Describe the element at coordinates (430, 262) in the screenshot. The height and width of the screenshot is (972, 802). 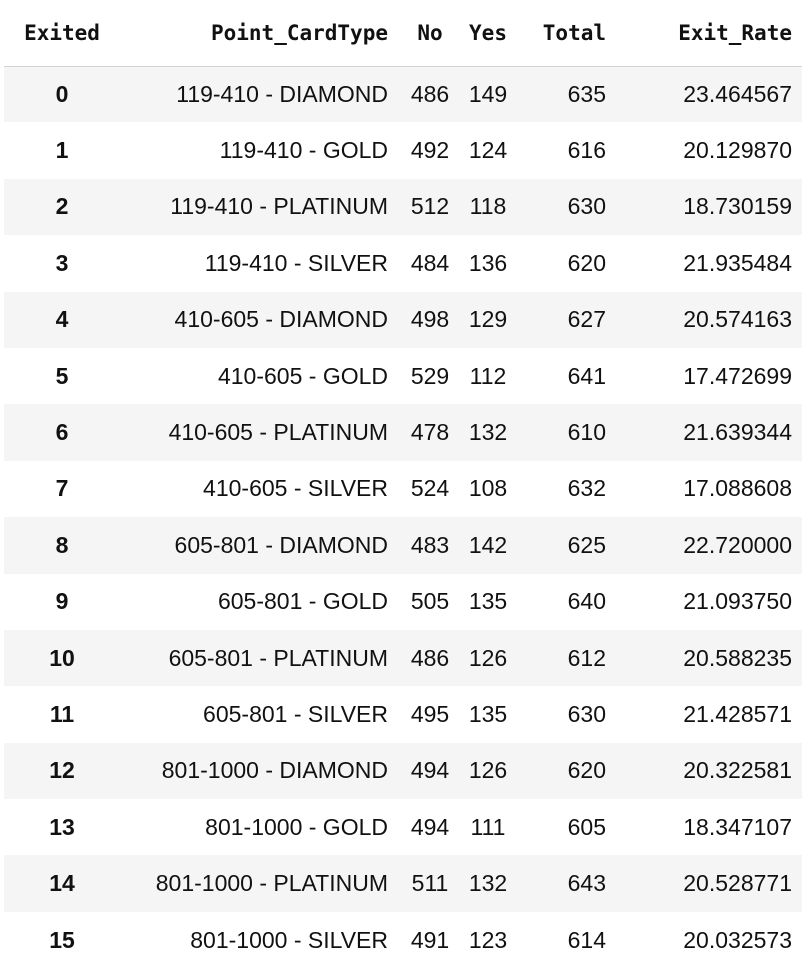
I see `cell-no: 484` at that location.